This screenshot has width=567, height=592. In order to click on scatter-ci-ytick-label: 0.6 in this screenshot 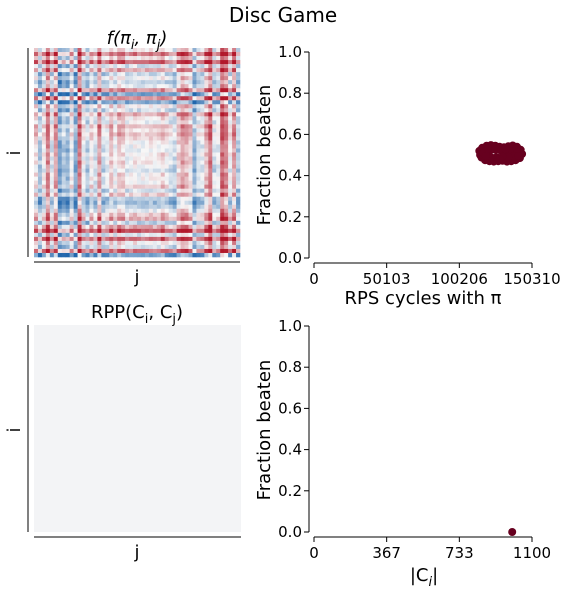, I will do `click(290, 408)`.